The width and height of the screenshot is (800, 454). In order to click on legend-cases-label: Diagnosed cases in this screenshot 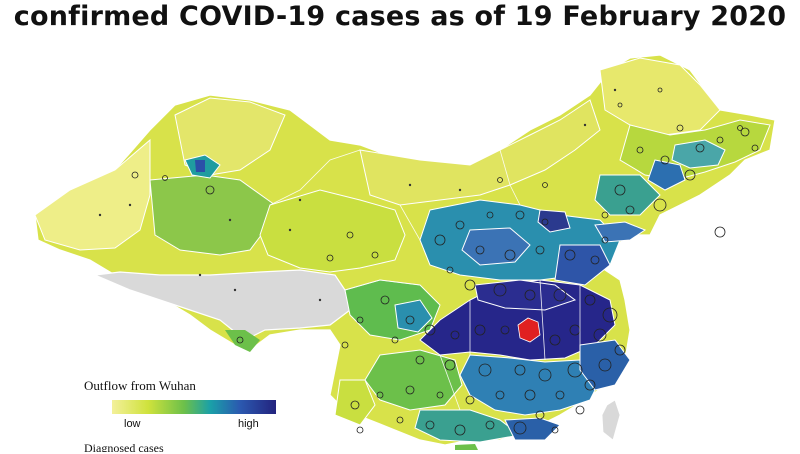, I will do `click(124, 446)`.